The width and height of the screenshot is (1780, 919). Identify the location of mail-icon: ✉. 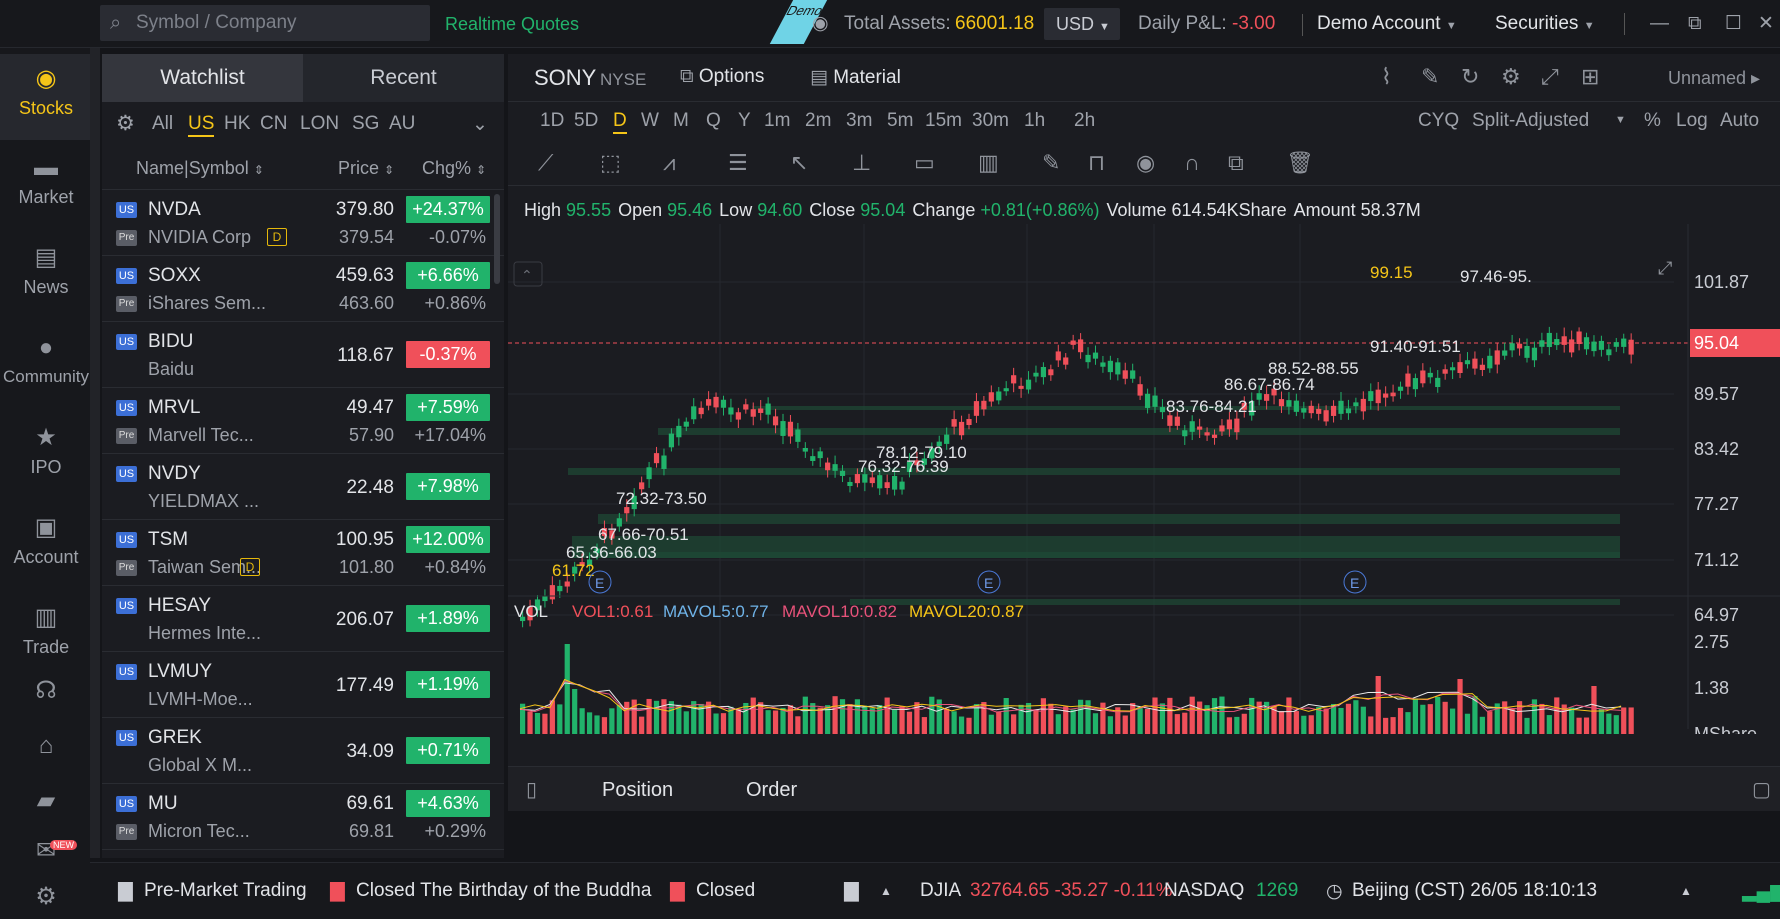
(46, 850).